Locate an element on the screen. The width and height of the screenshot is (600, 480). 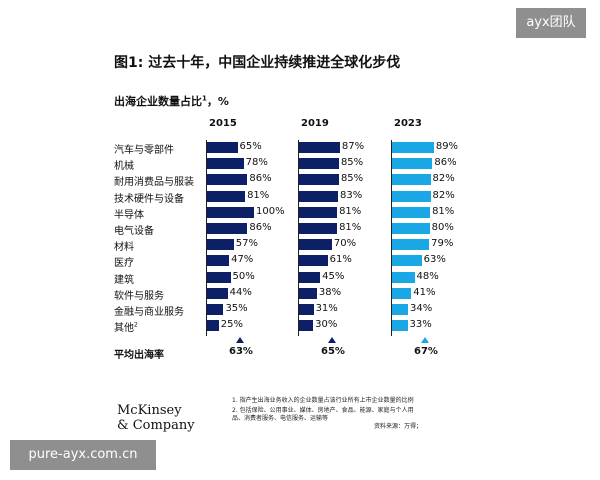
category-label-4: 半导体 is located at coordinates (129, 215).